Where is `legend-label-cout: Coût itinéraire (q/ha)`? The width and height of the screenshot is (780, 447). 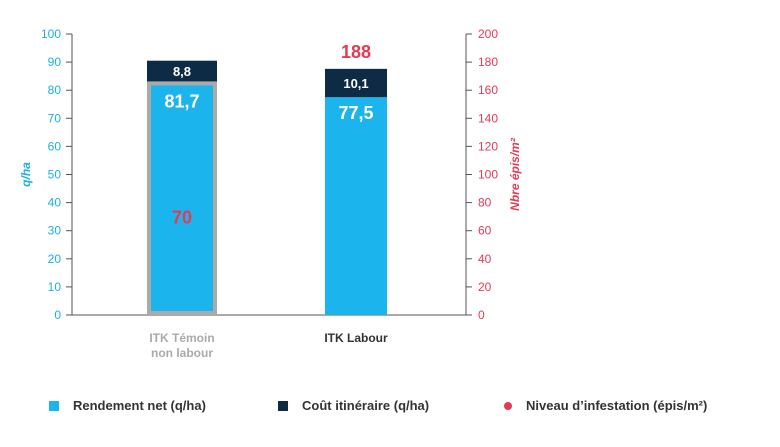 legend-label-cout: Coût itinéraire (q/ha) is located at coordinates (366, 405).